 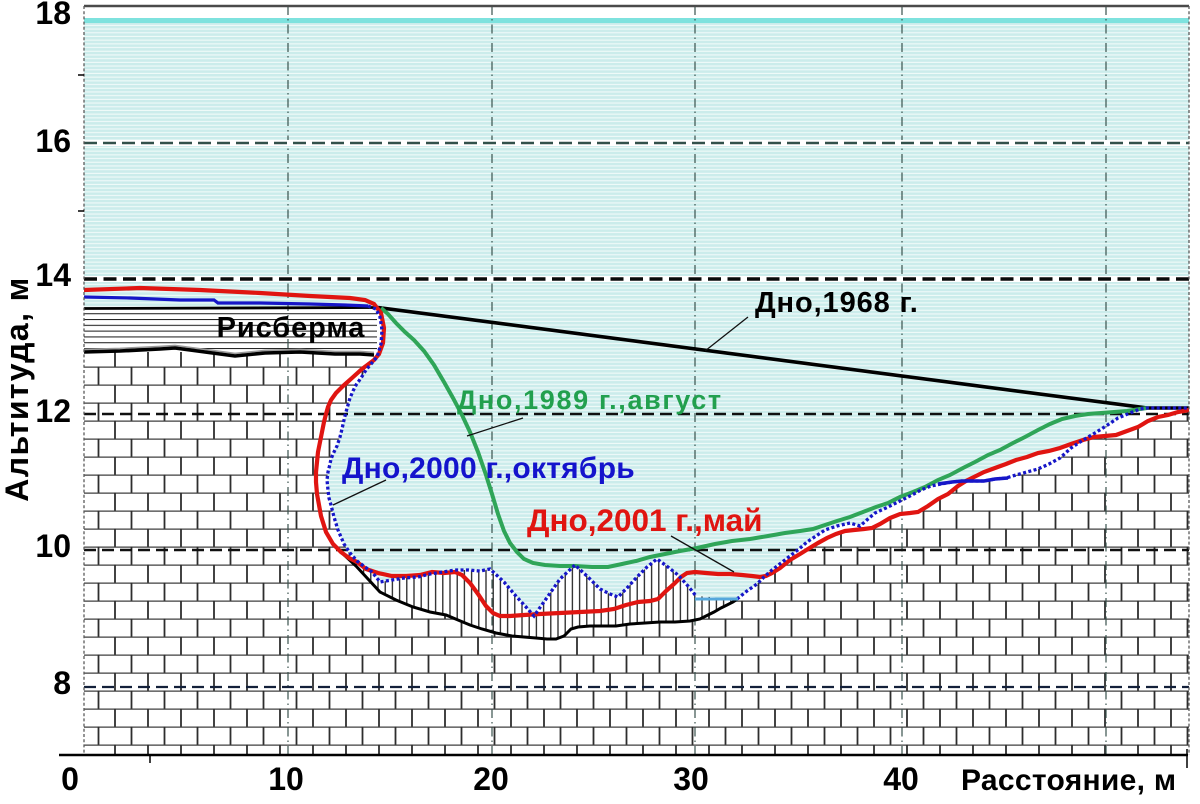 What do you see at coordinates (53, 15) in the screenshot?
I see `svg-text: 18` at bounding box center [53, 15].